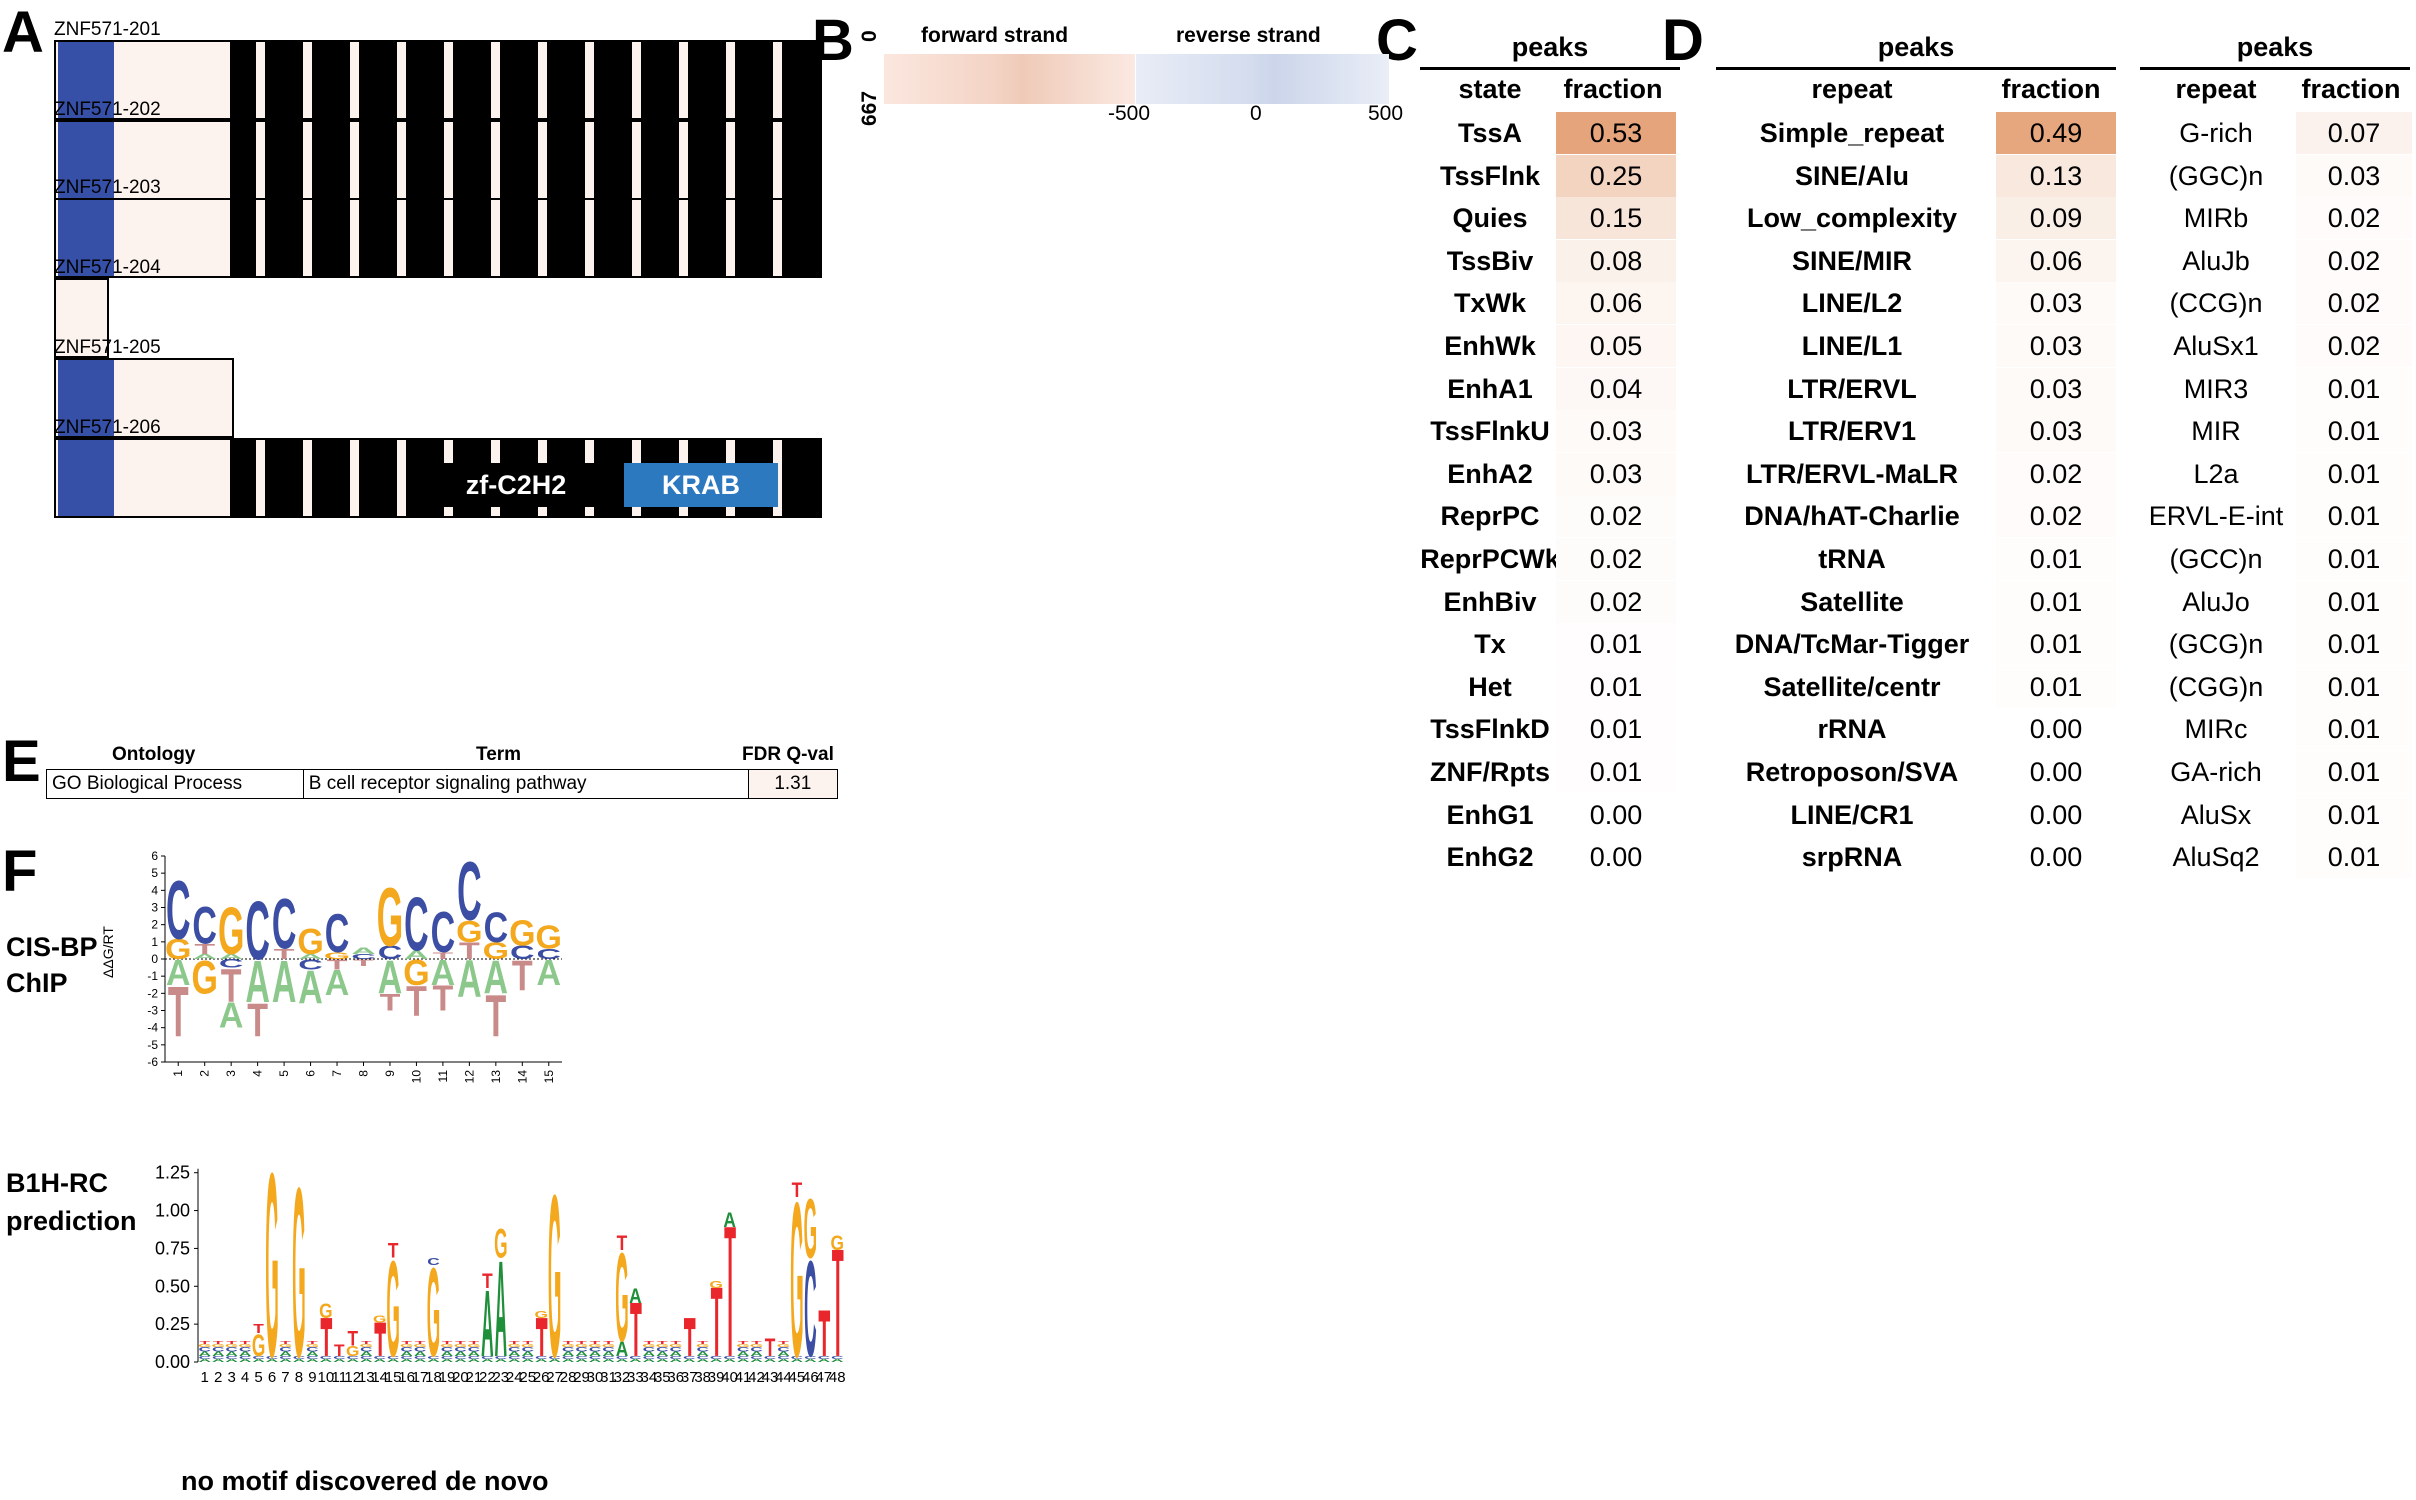  I want to click on table-cell-name: AluJb, so click(2216, 260).